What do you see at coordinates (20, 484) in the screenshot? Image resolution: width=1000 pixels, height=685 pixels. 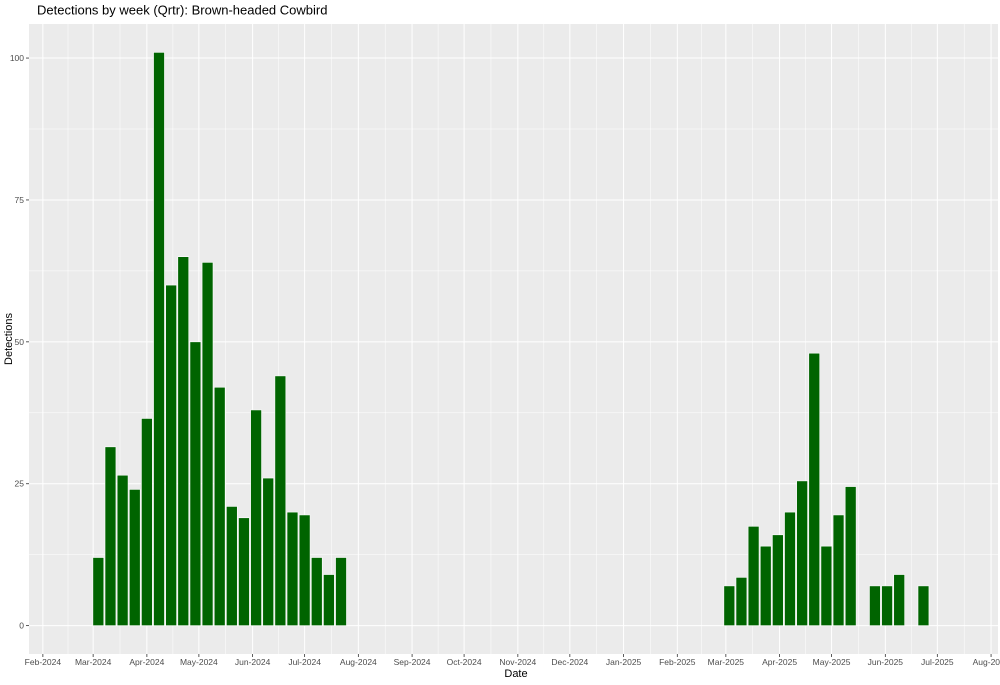 I see `y-tick-label: 25` at bounding box center [20, 484].